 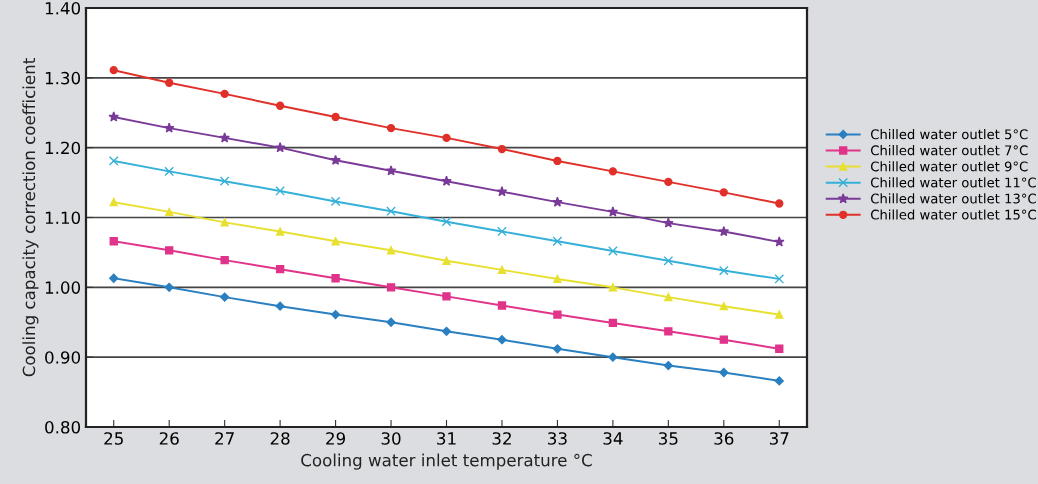 I want to click on x-tick-label: 37, so click(x=779, y=438).